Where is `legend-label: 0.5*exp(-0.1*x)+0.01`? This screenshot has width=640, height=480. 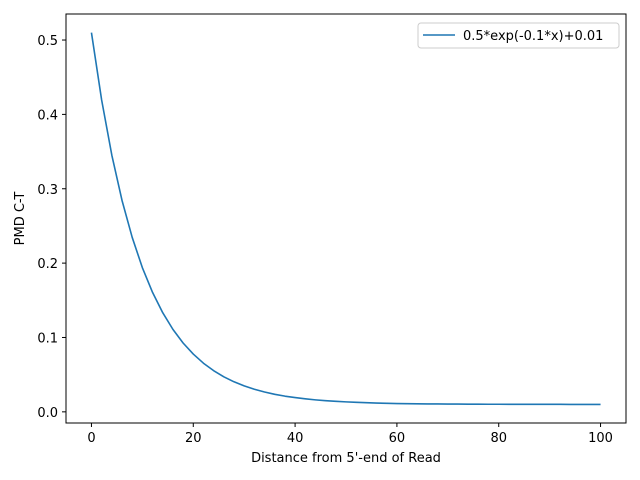 legend-label: 0.5*exp(-0.1*x)+0.01 is located at coordinates (533, 36).